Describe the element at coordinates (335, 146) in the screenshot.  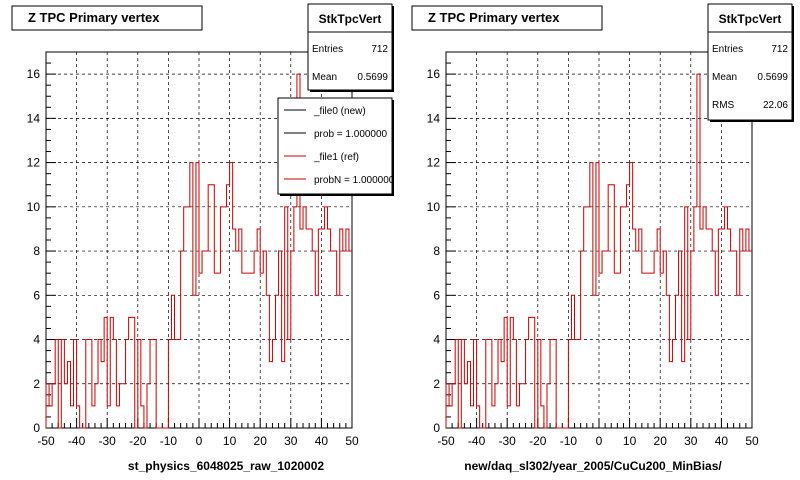
I see `legend-box` at that location.